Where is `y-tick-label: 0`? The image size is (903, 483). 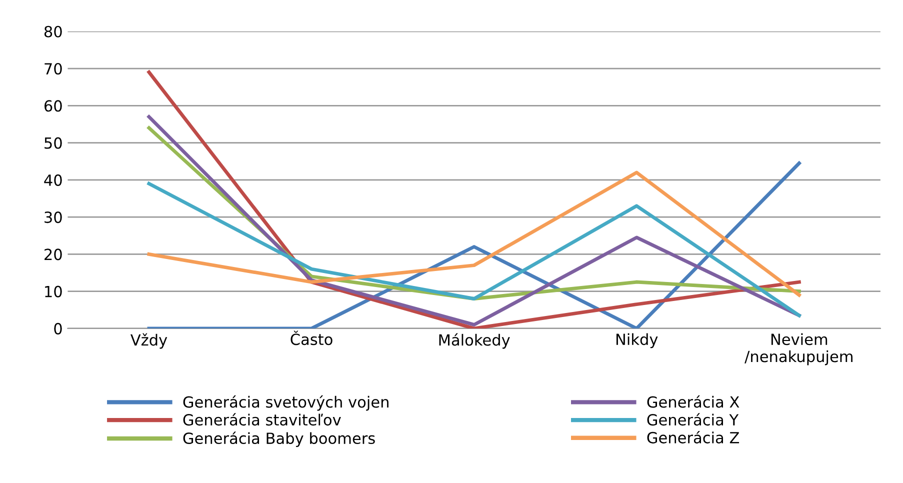
y-tick-label: 0 is located at coordinates (58, 328).